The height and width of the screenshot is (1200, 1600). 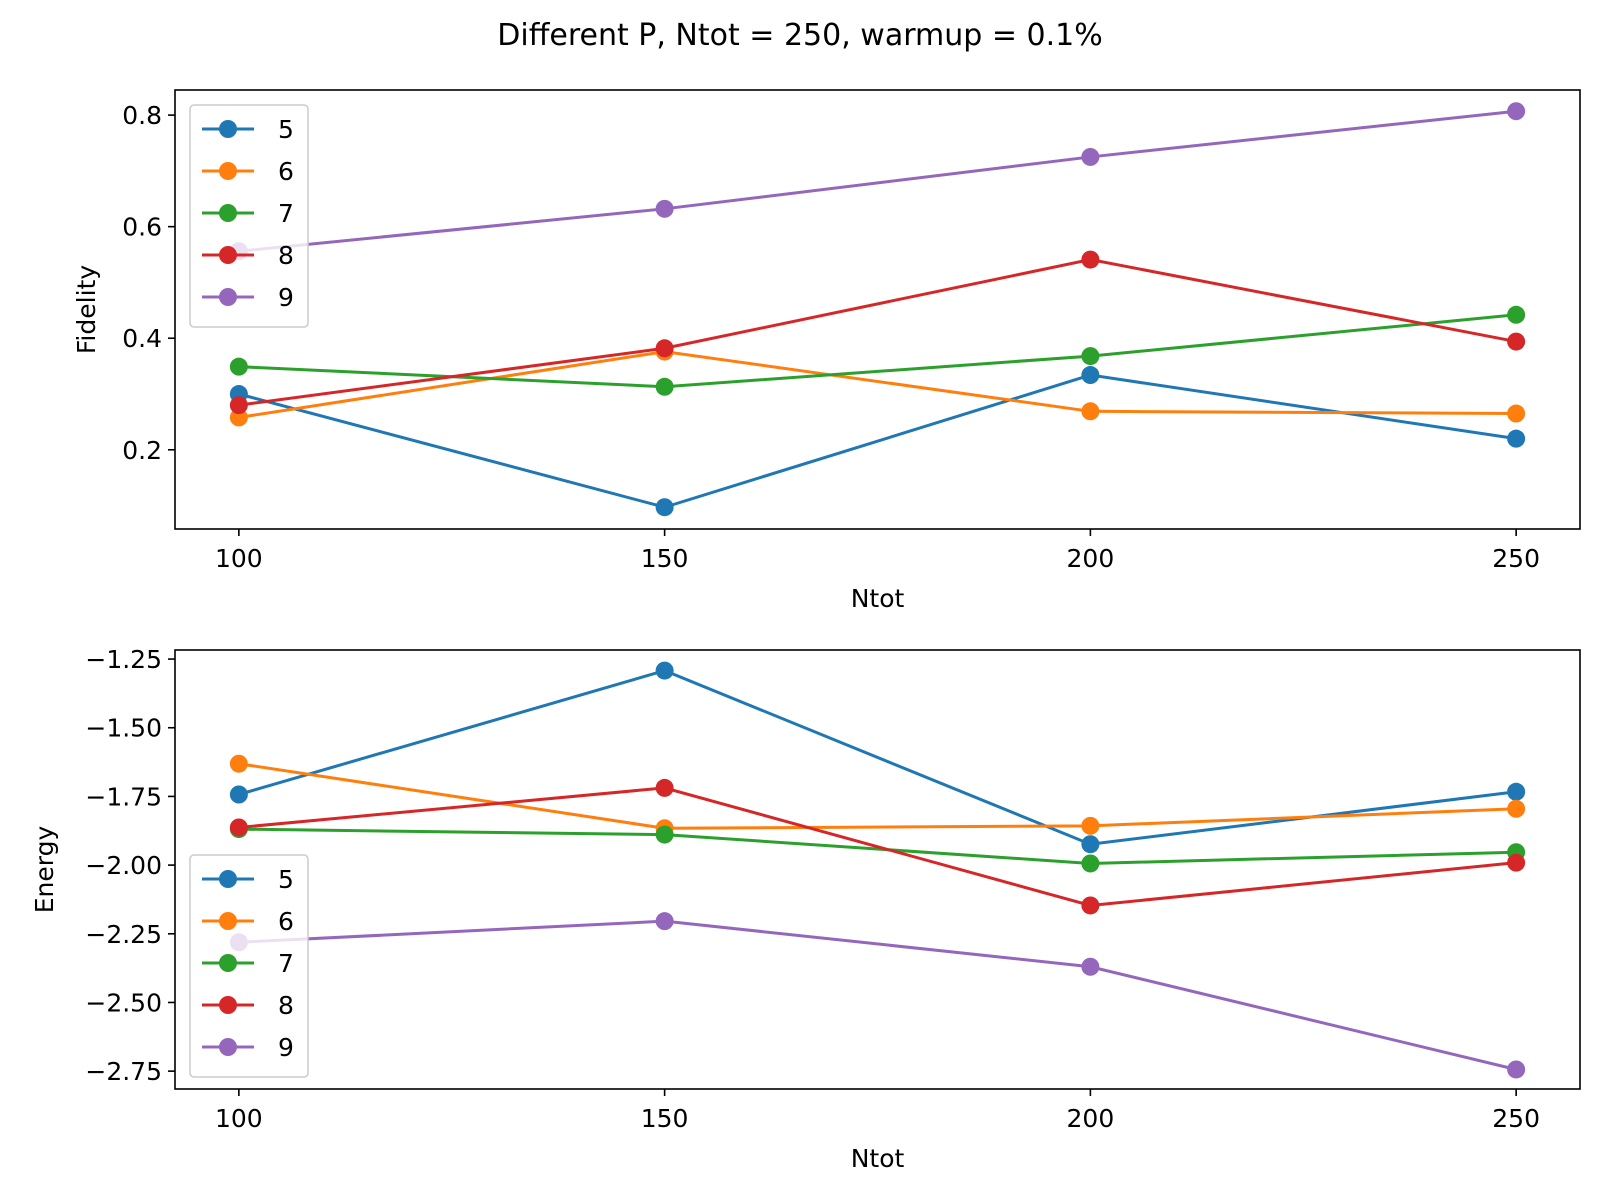 What do you see at coordinates (86, 309) in the screenshot?
I see `y-axis-label: Fidelity` at bounding box center [86, 309].